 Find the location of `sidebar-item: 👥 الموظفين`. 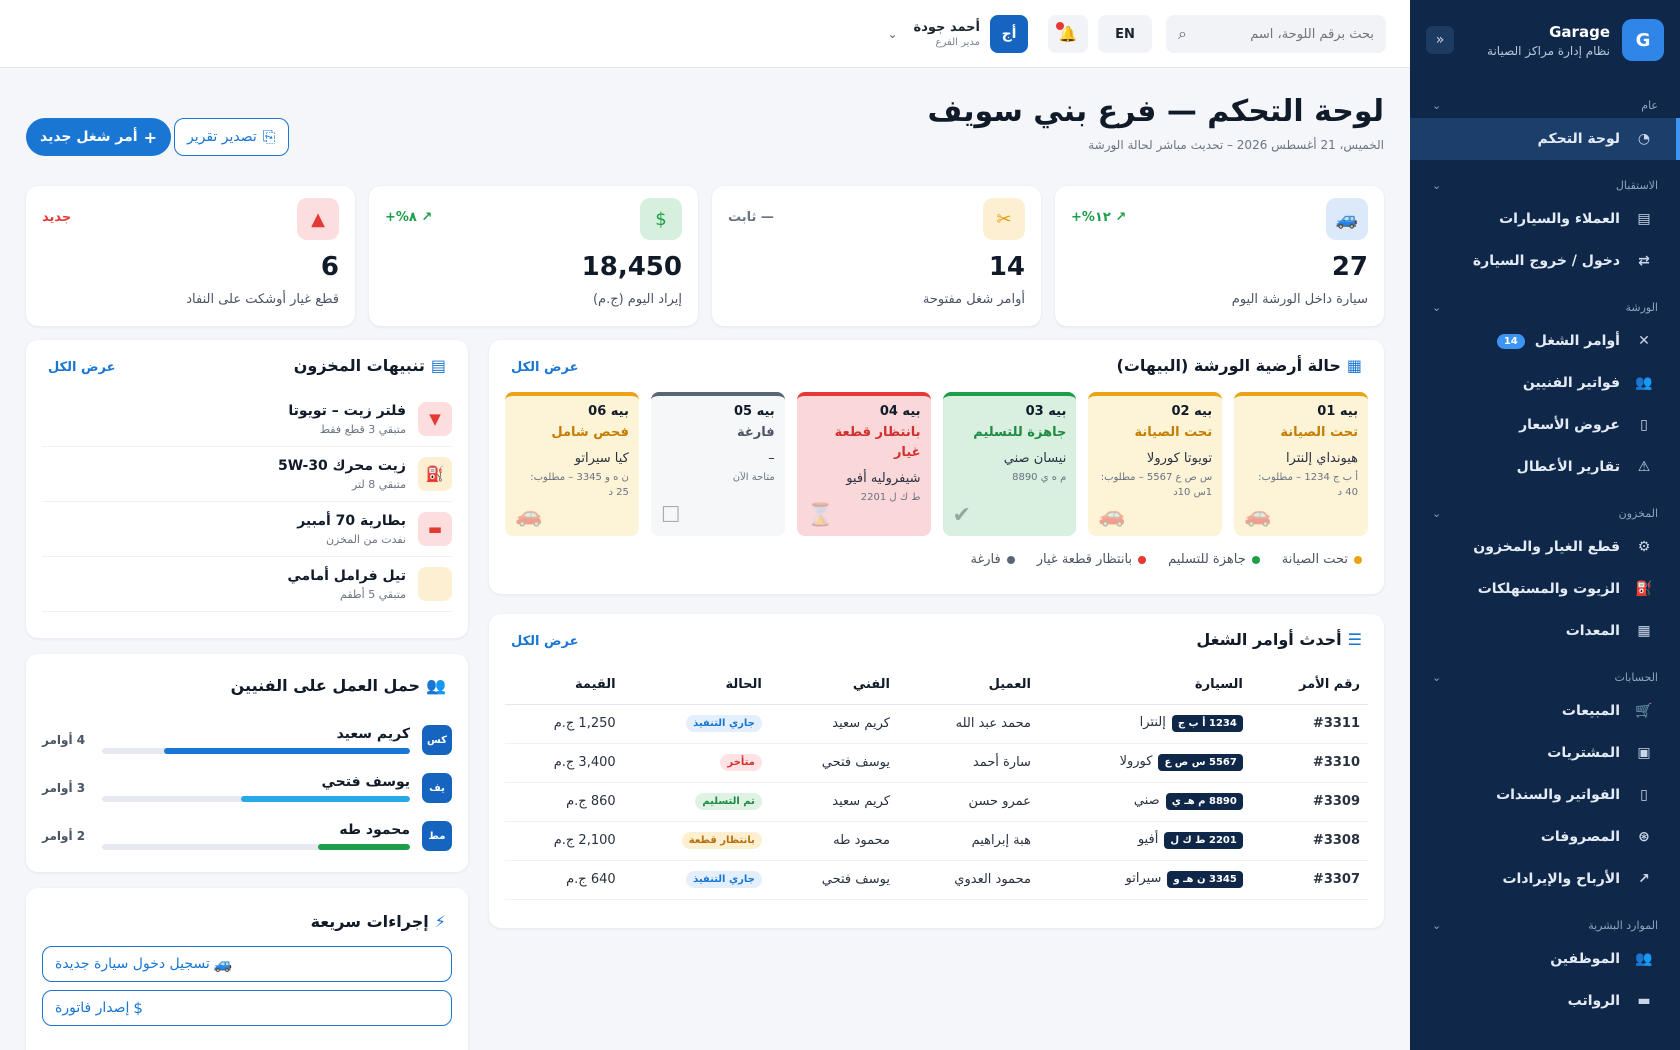

sidebar-item: 👥 الموظفين is located at coordinates (1545, 959).